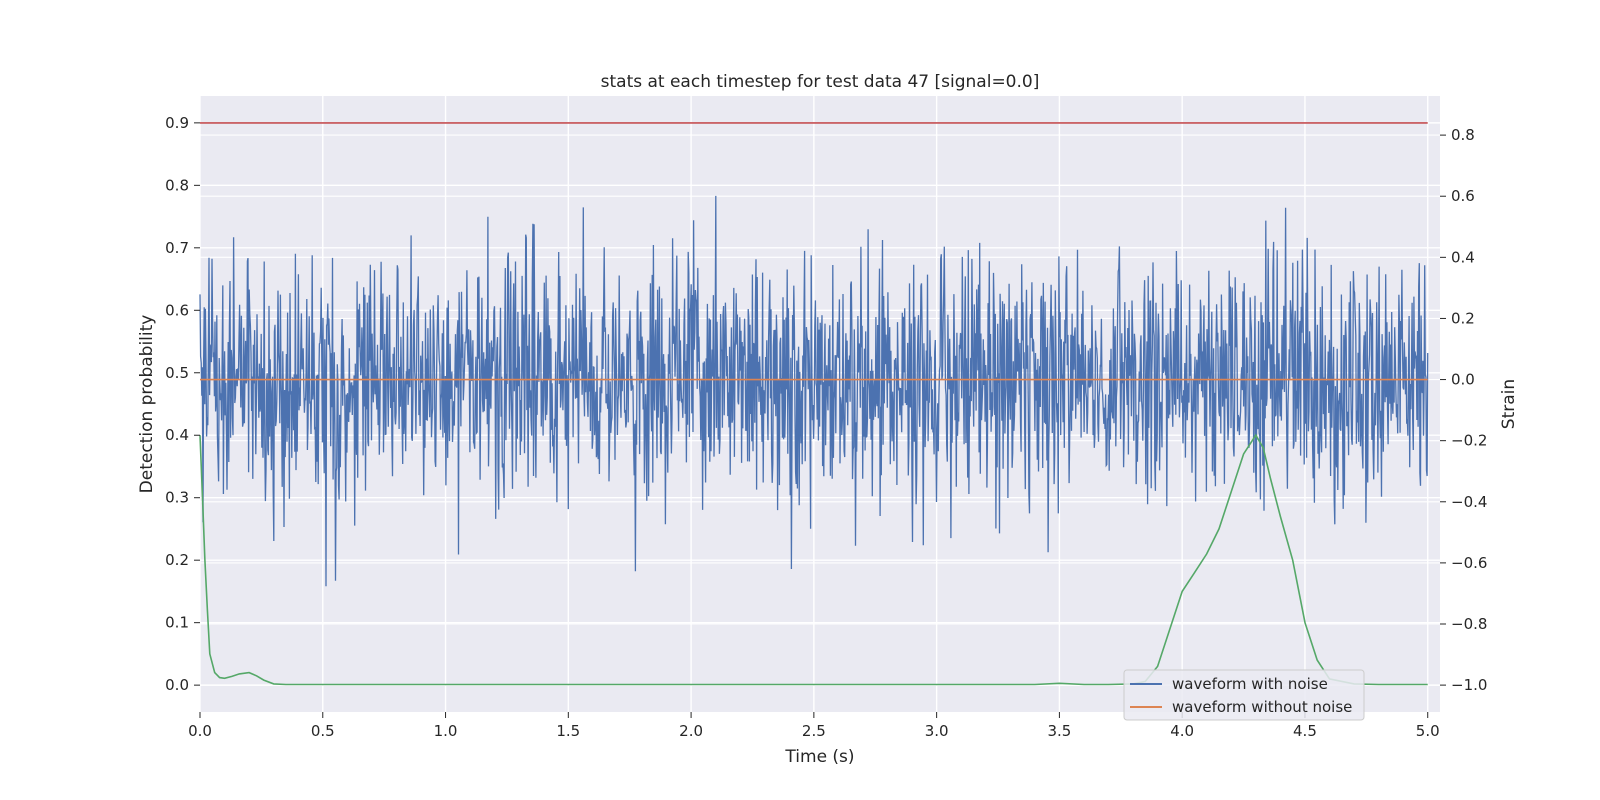  Describe the element at coordinates (177, 248) in the screenshot. I see `y-left-tick-label: 0.7` at that location.